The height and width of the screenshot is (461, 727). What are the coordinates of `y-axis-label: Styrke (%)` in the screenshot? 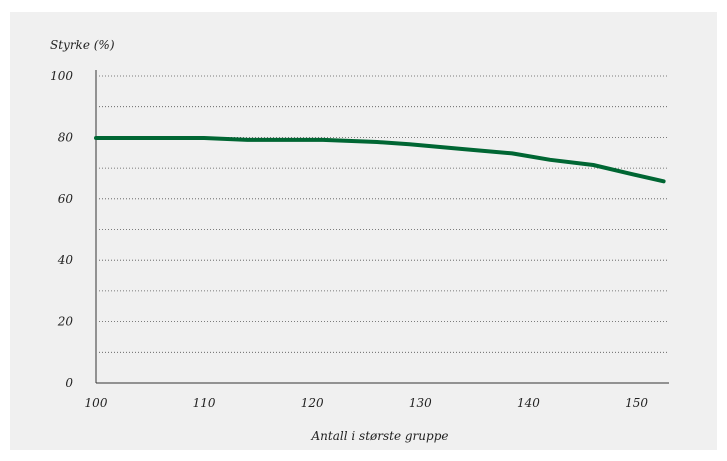 It's located at (82, 45).